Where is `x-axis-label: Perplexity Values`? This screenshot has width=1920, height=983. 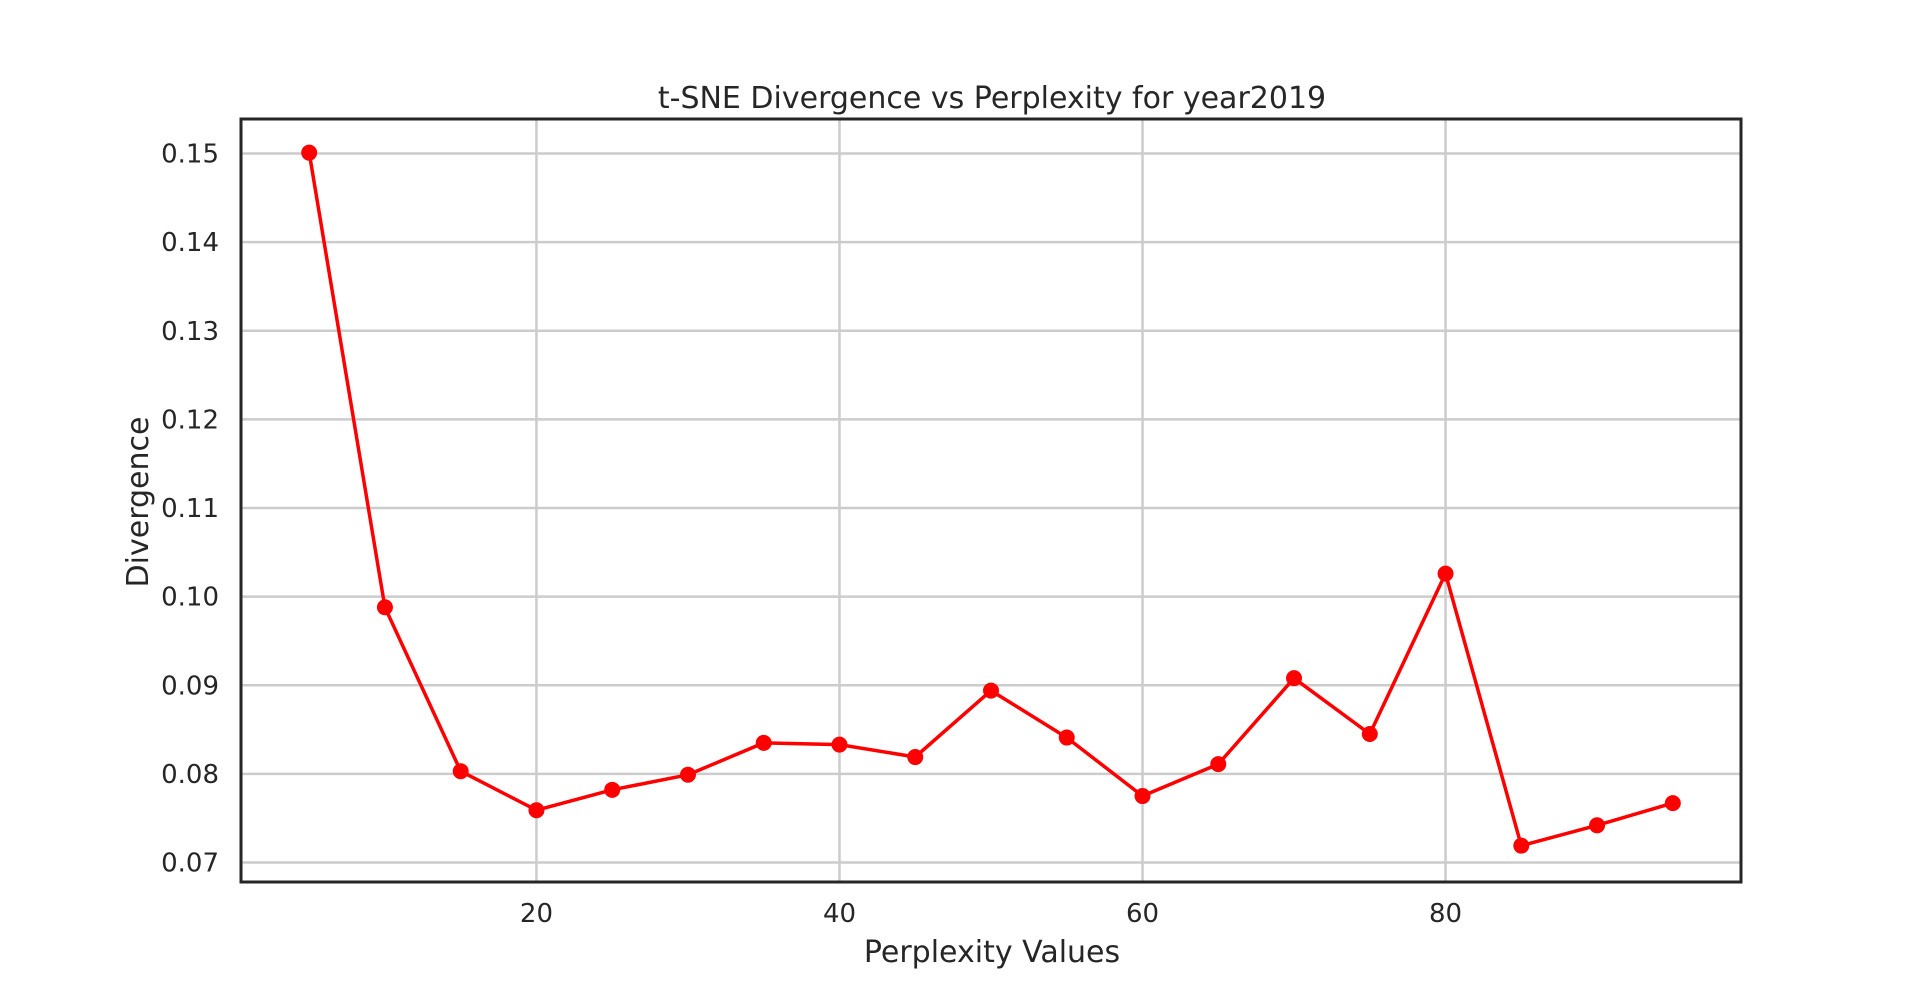
x-axis-label: Perplexity Values is located at coordinates (992, 952).